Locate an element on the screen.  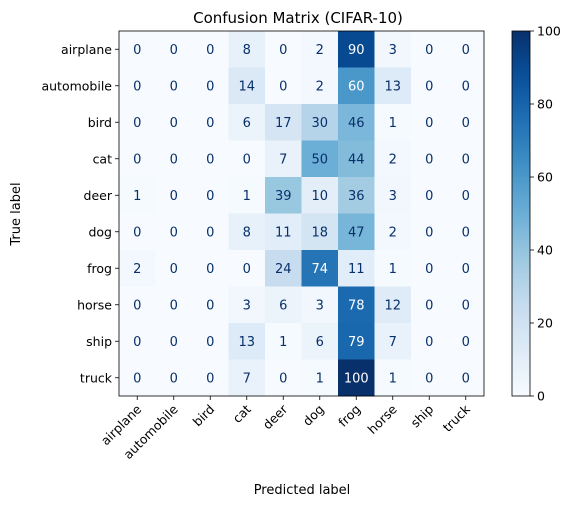
cell-value-label: 7 is located at coordinates (393, 342).